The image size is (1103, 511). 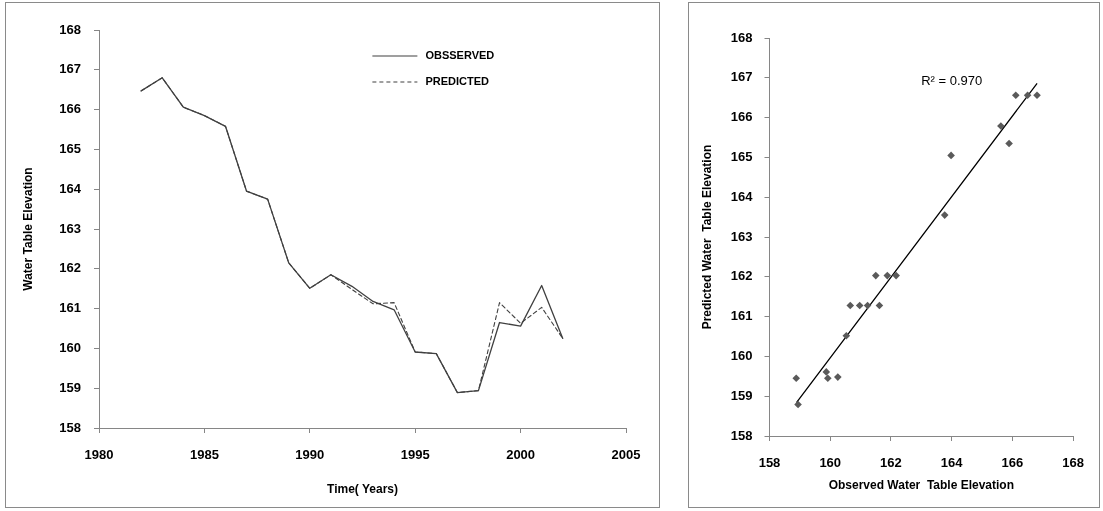 I want to click on x-tick-label: 164, so click(x=952, y=463).